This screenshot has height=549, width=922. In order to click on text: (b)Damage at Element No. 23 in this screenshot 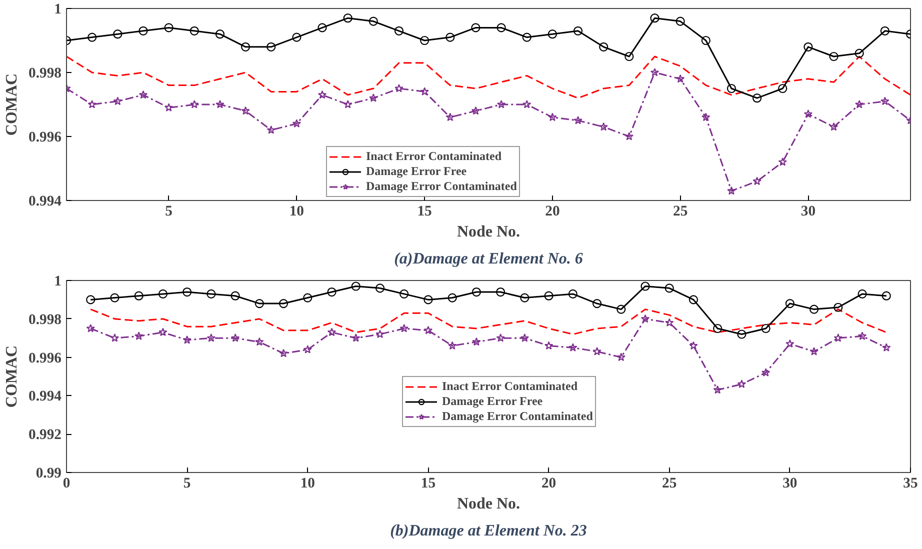, I will do `click(488, 531)`.